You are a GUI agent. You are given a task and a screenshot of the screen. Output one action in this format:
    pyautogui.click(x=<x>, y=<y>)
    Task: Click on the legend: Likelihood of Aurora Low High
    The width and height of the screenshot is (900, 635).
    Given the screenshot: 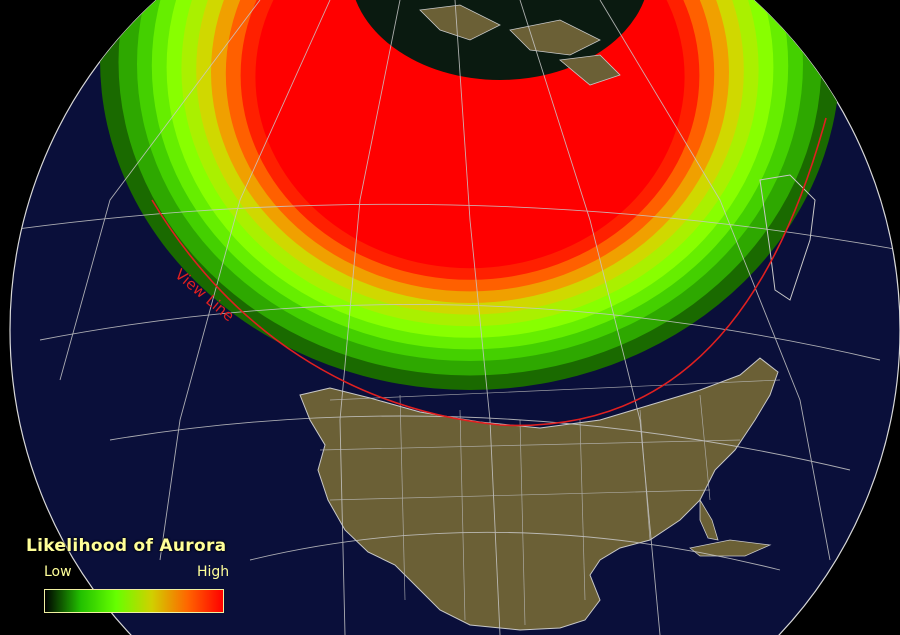 What is the action you would take?
    pyautogui.click(x=141, y=578)
    